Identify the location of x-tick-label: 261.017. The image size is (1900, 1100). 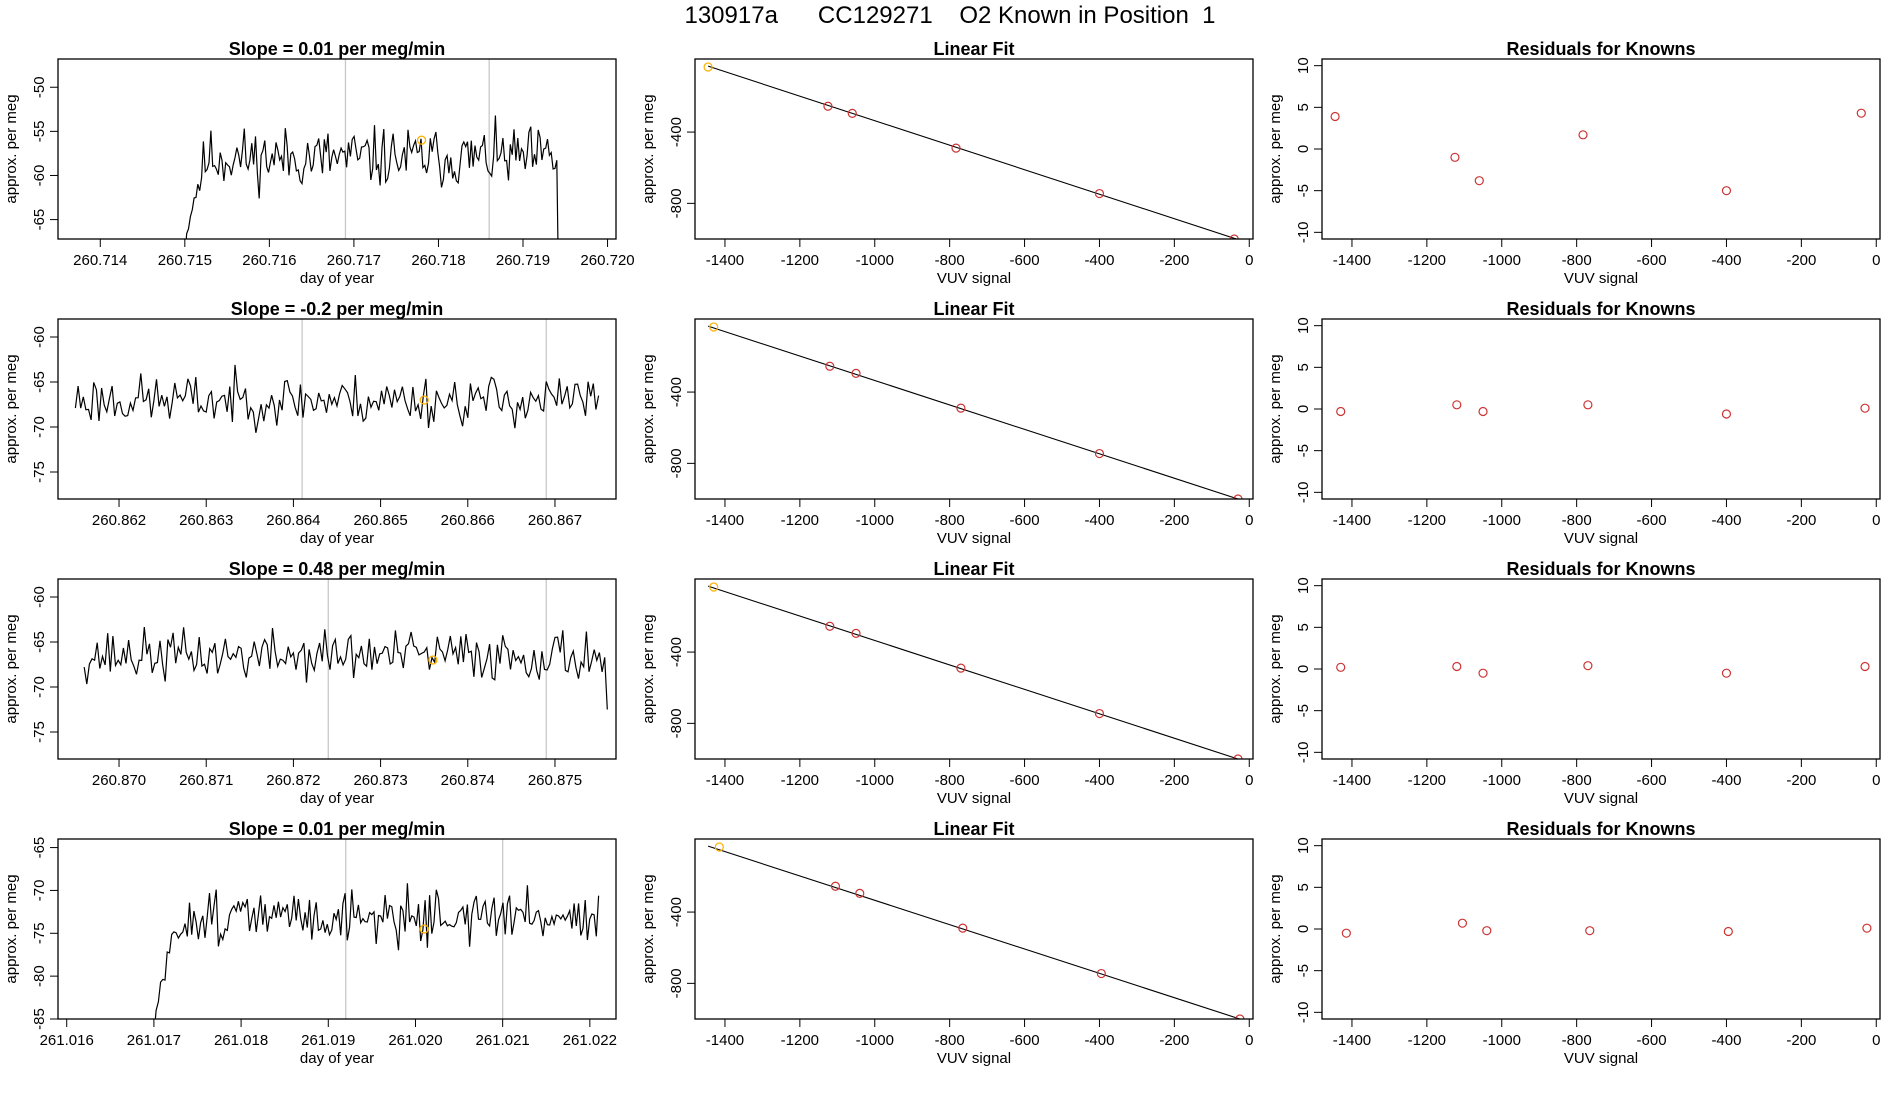
(154, 1040).